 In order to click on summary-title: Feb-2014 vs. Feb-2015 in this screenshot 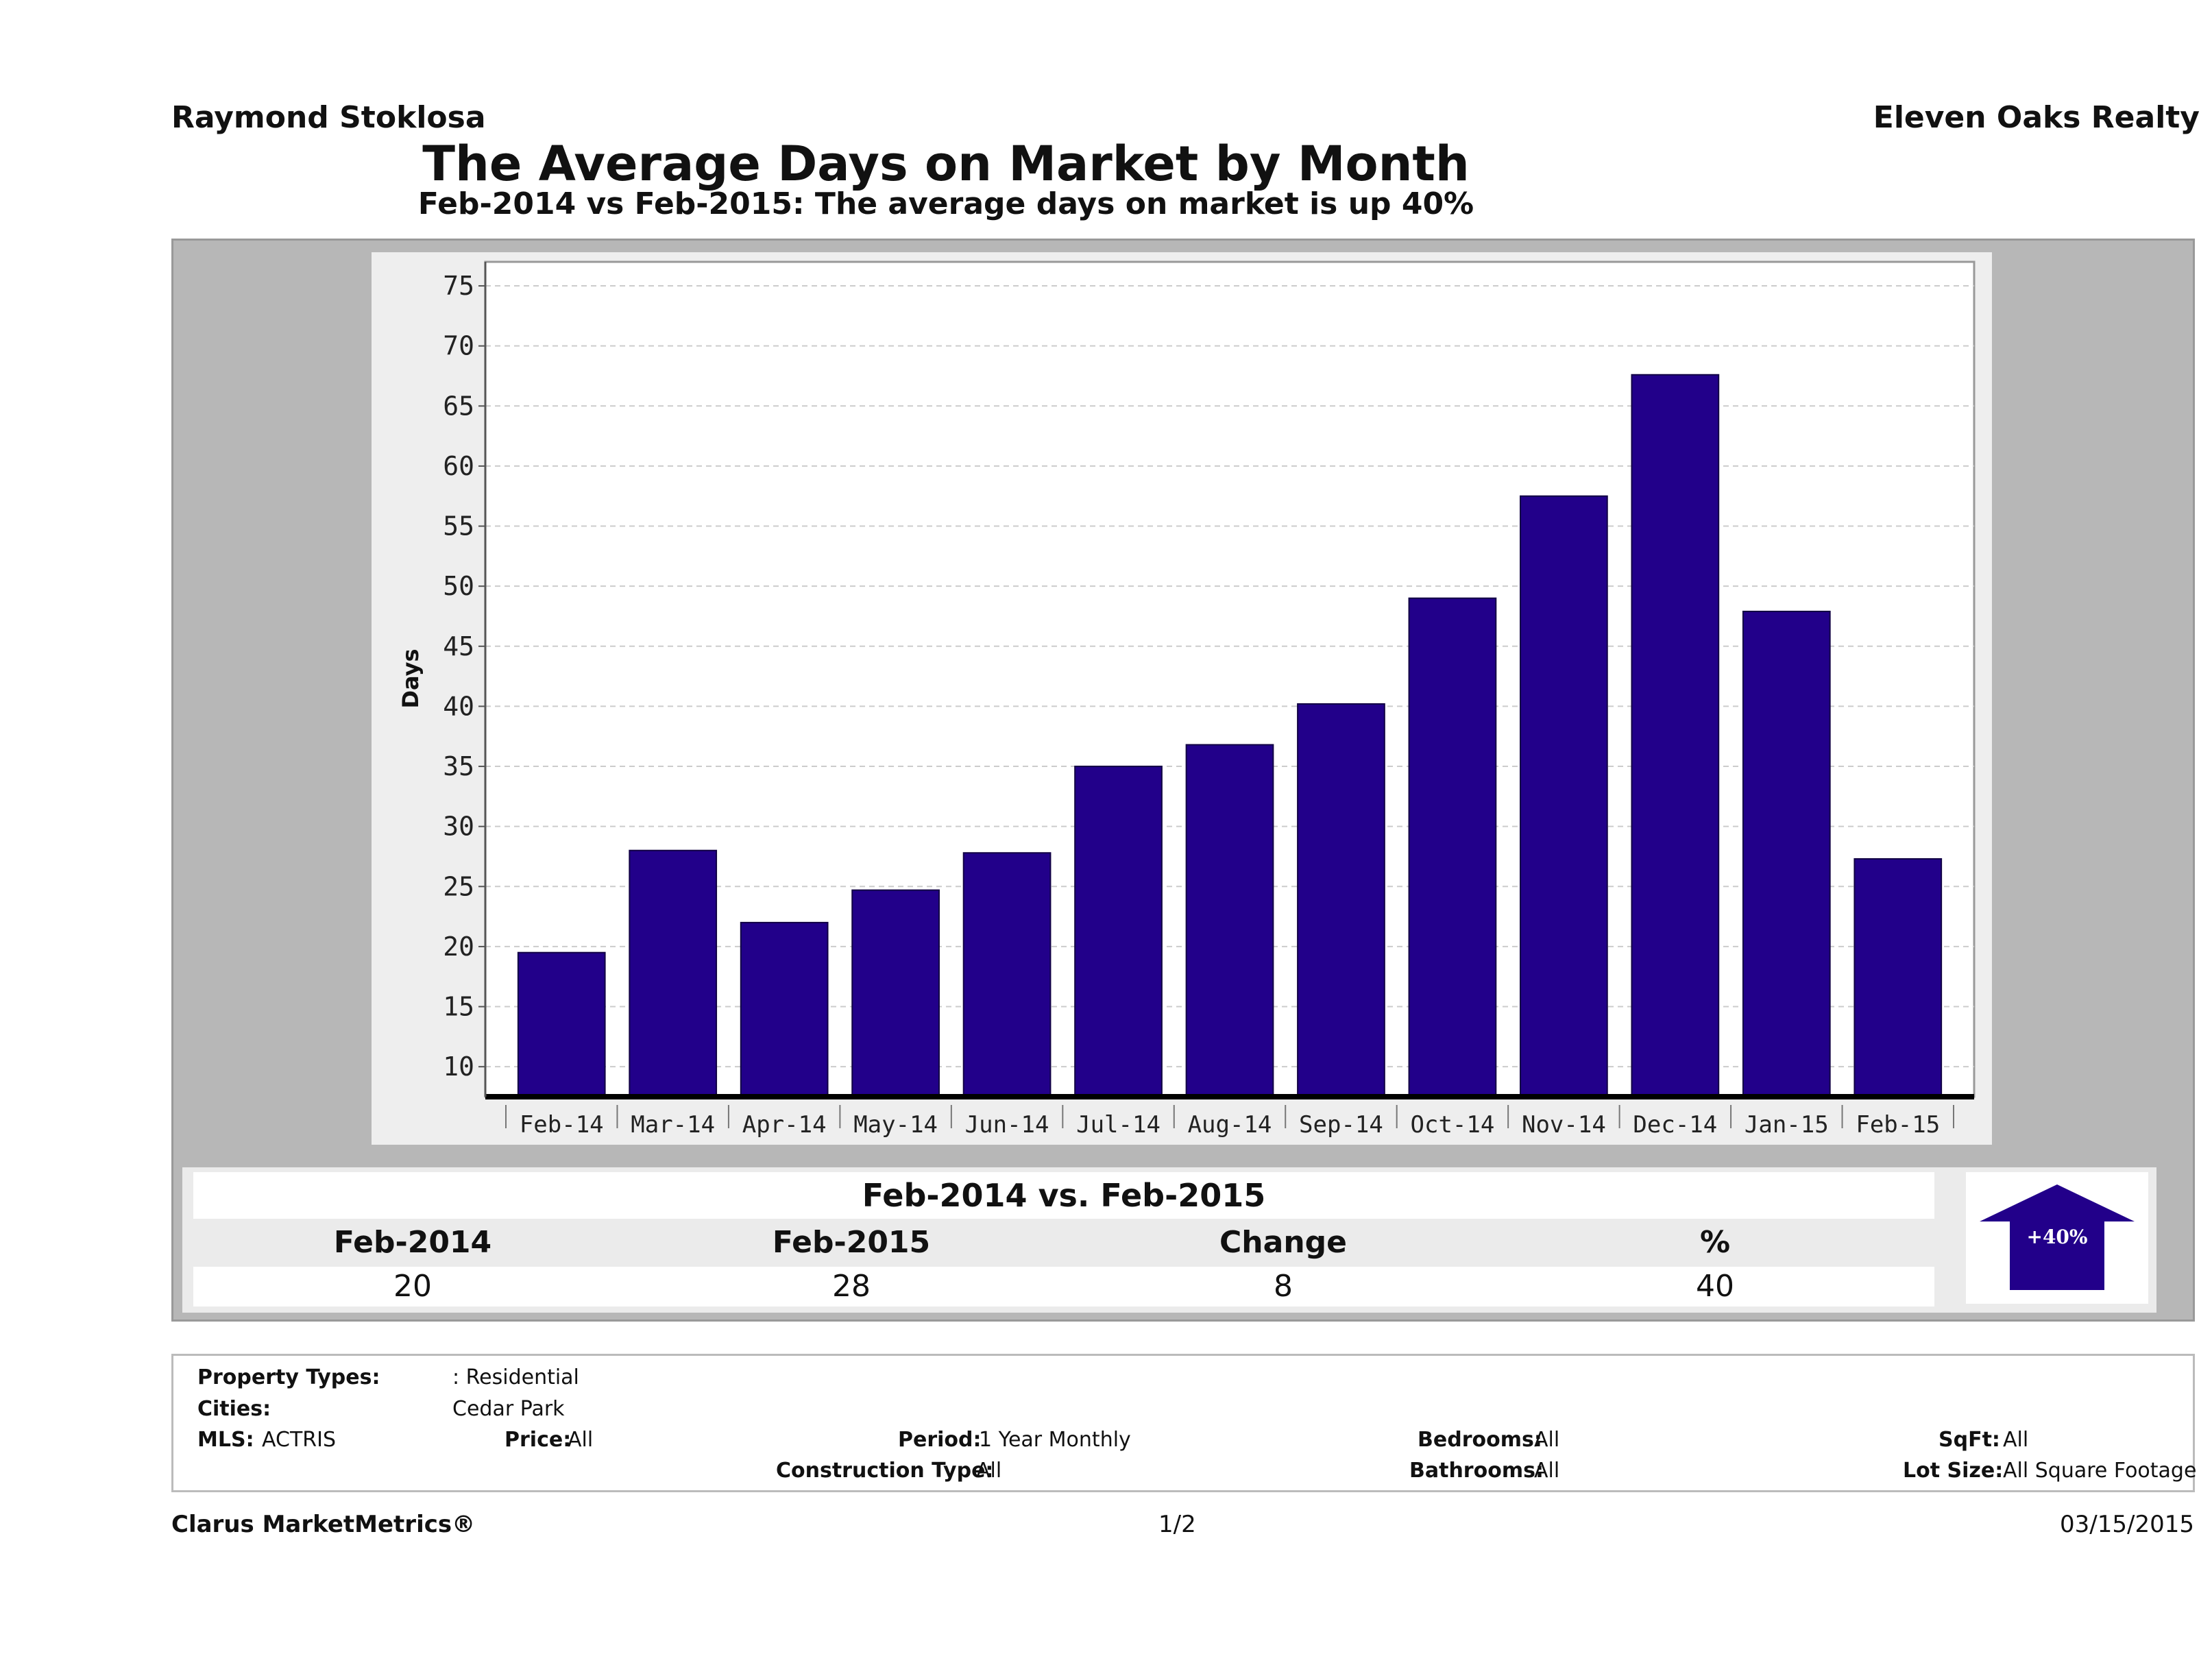, I will do `click(1063, 1195)`.